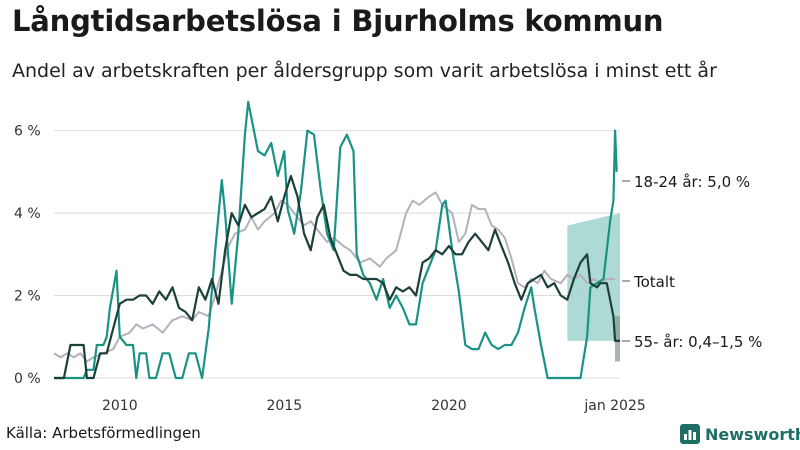 The width and height of the screenshot is (800, 450). What do you see at coordinates (449, 406) in the screenshot?
I see `x-tick-label: 2020` at bounding box center [449, 406].